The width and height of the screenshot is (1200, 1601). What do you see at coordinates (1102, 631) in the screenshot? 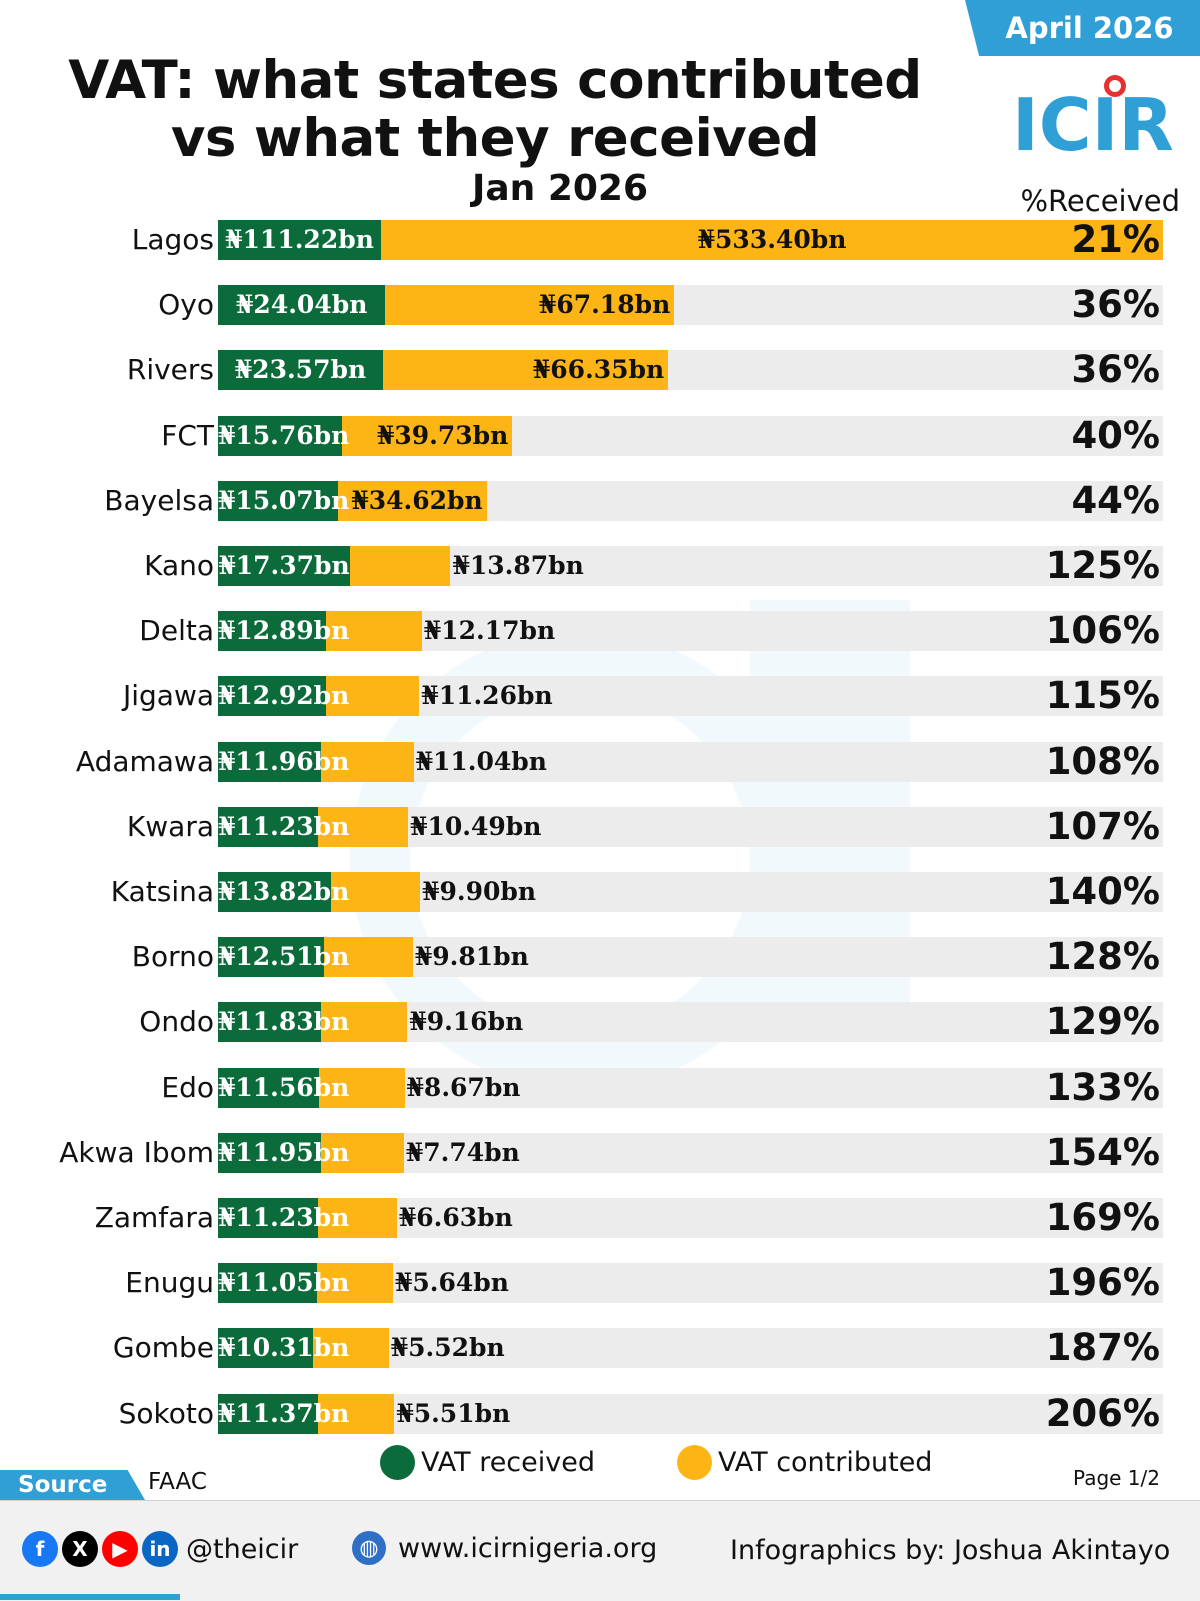
I see `percent-received-delta: 106%` at bounding box center [1102, 631].